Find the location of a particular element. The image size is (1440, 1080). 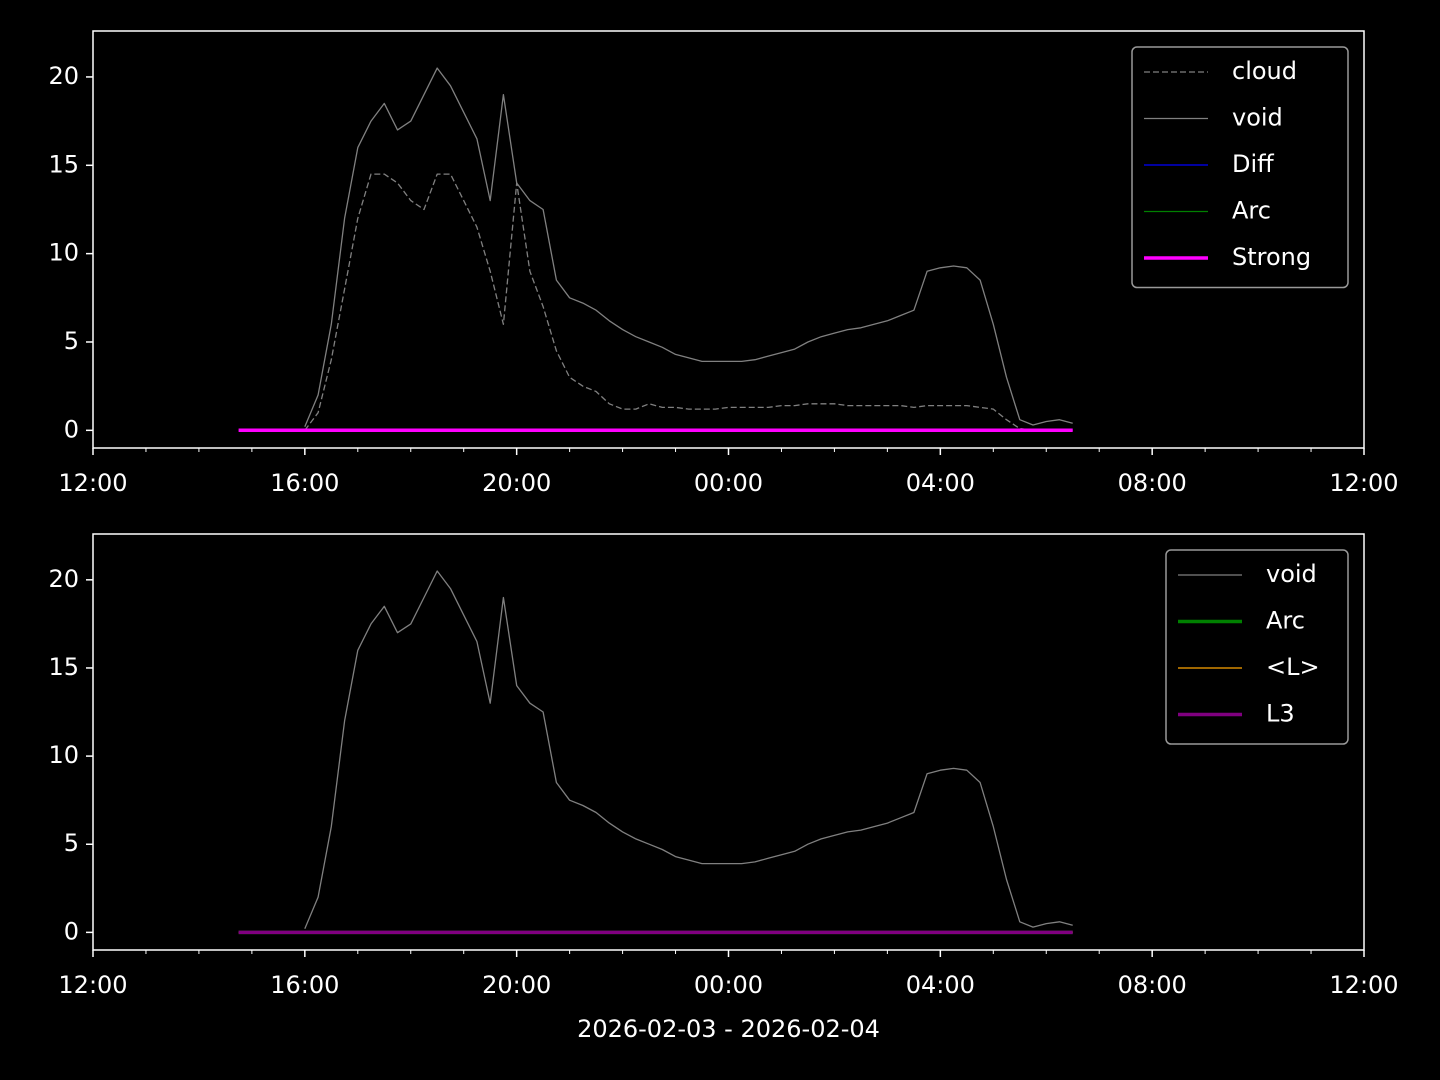

legend-label: L3 is located at coordinates (1280, 714).